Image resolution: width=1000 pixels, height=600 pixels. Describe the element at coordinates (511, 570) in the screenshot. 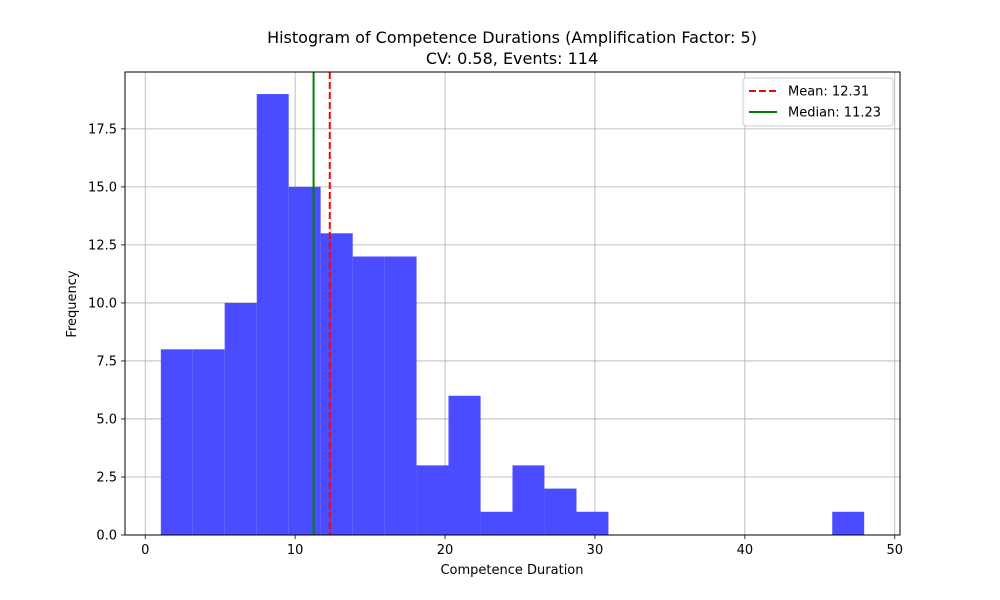

I see `x-axis-title: Competence Duration` at that location.